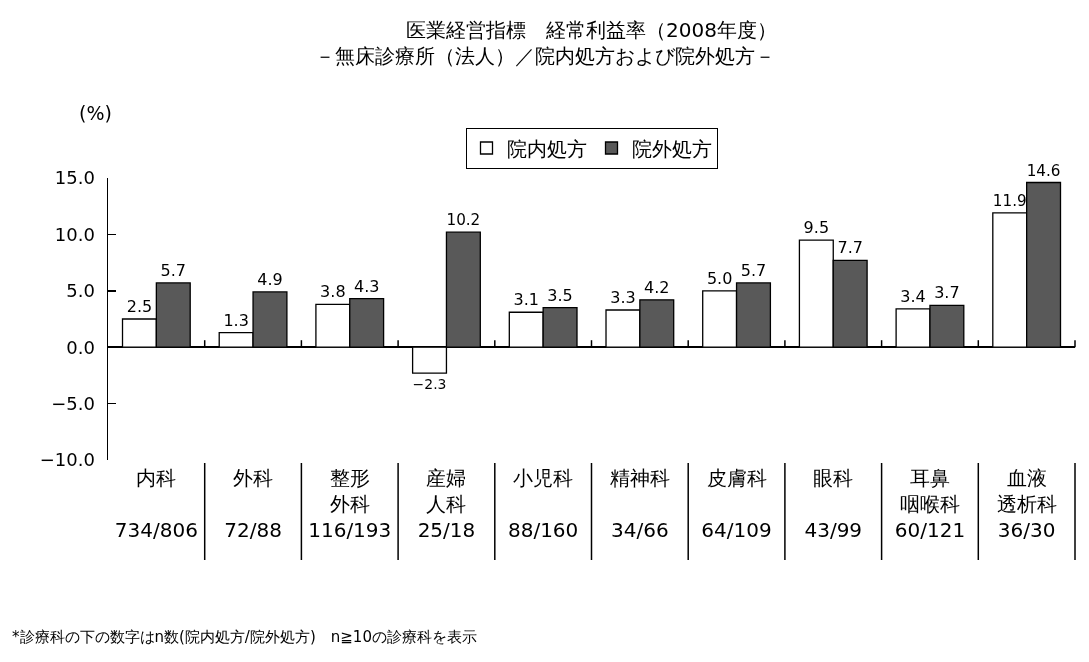  What do you see at coordinates (253, 504) in the screenshot?
I see `category-label: 外科 72/88` at bounding box center [253, 504].